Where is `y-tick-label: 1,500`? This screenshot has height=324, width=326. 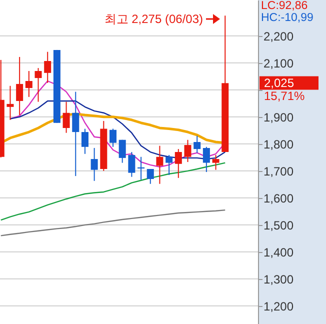
y-tick-label: 1,500 is located at coordinates (279, 225).